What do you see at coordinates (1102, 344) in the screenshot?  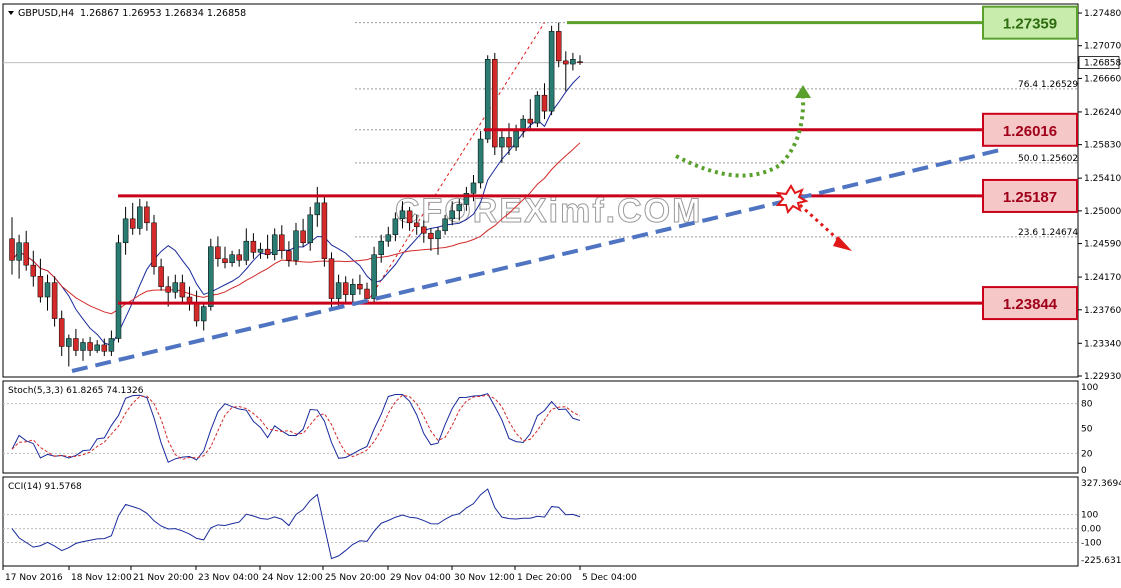 I see `price-tick-label: 1.23340` at bounding box center [1102, 344].